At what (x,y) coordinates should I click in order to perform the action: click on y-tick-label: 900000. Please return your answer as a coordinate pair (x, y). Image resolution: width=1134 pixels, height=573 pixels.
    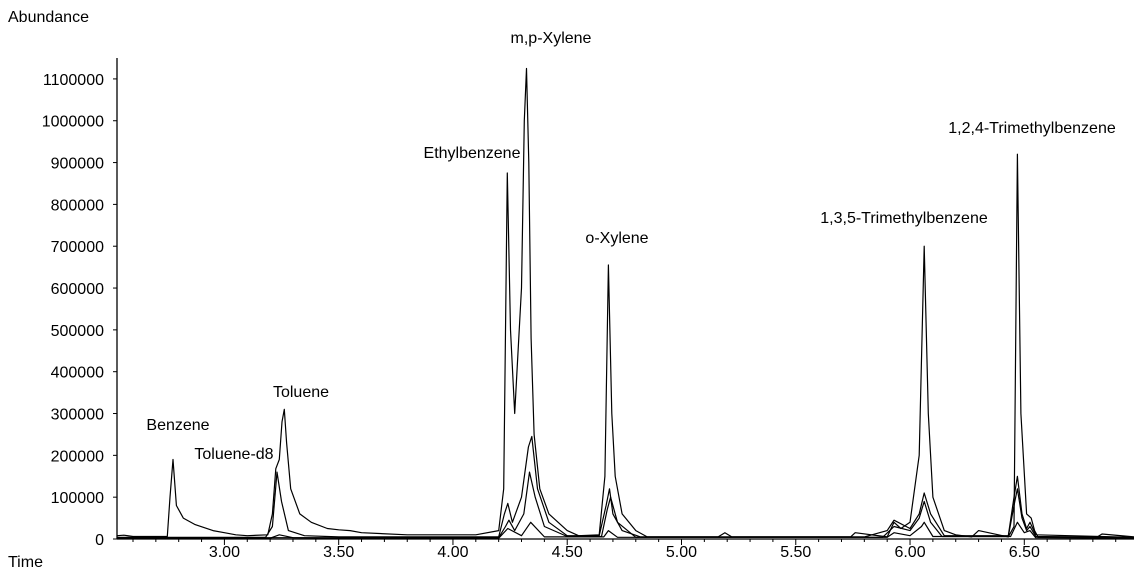
    Looking at the image, I should click on (77, 164).